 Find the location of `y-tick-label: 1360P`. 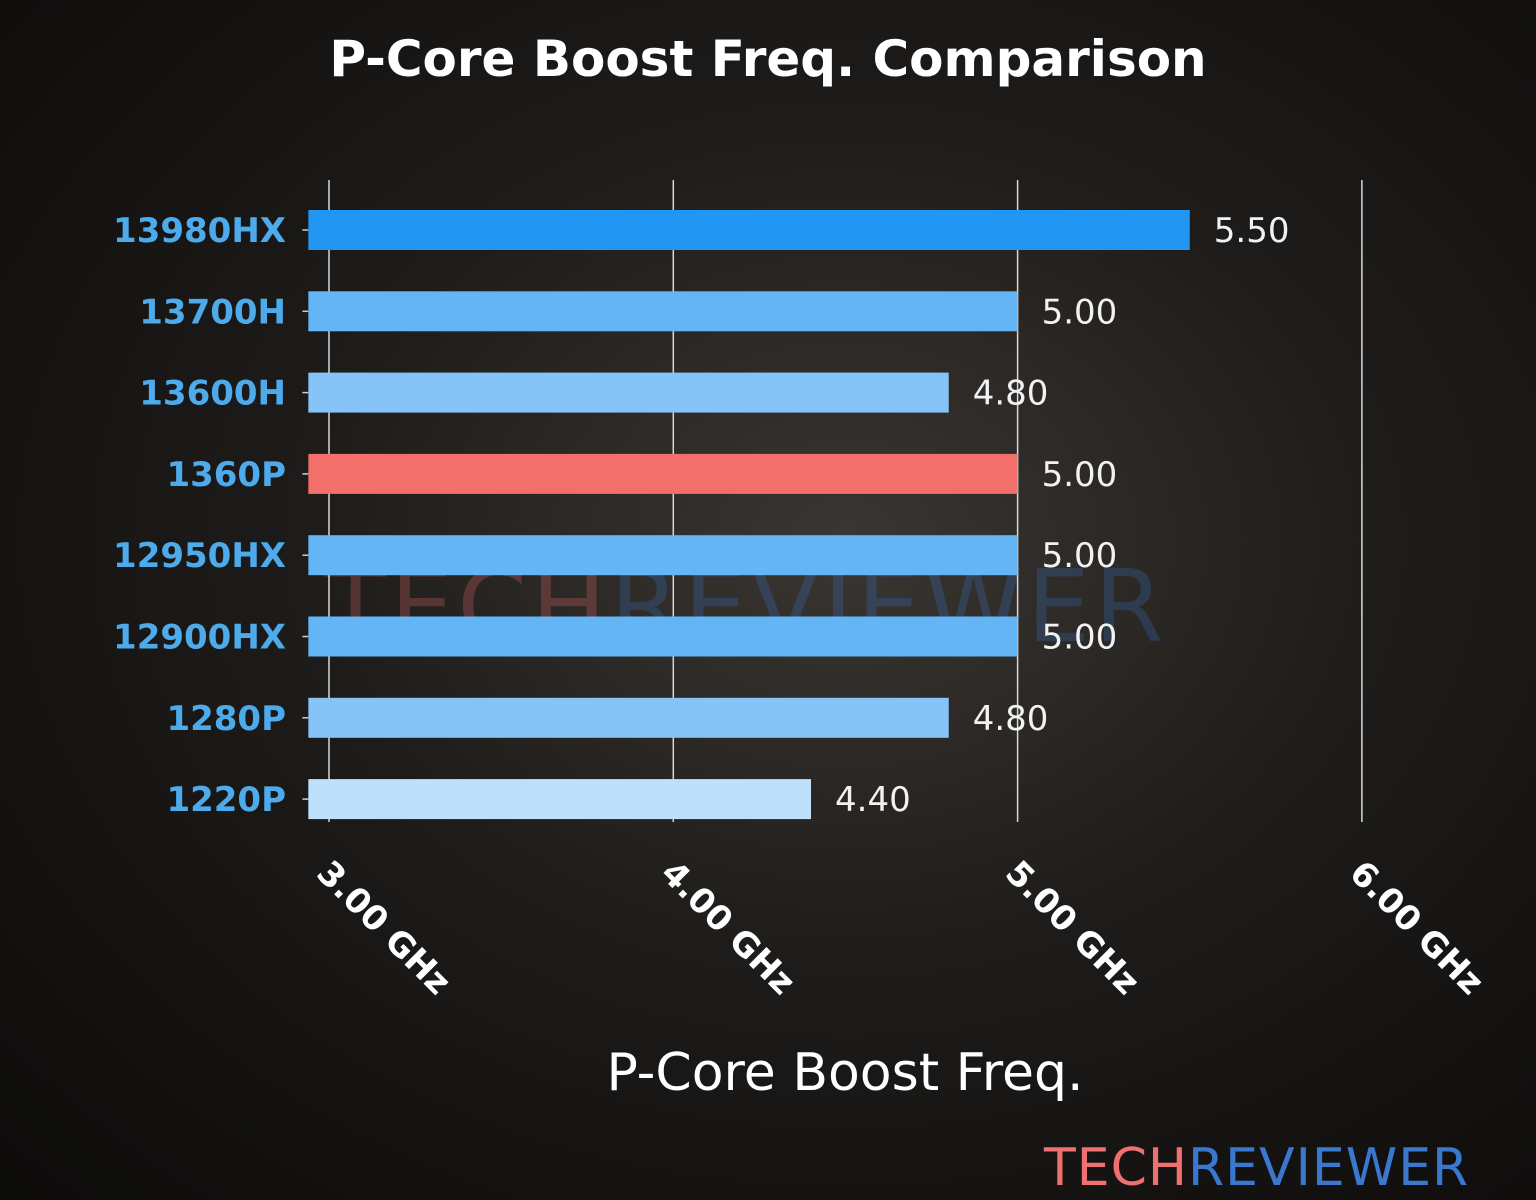

y-tick-label: 1360P is located at coordinates (226, 475).